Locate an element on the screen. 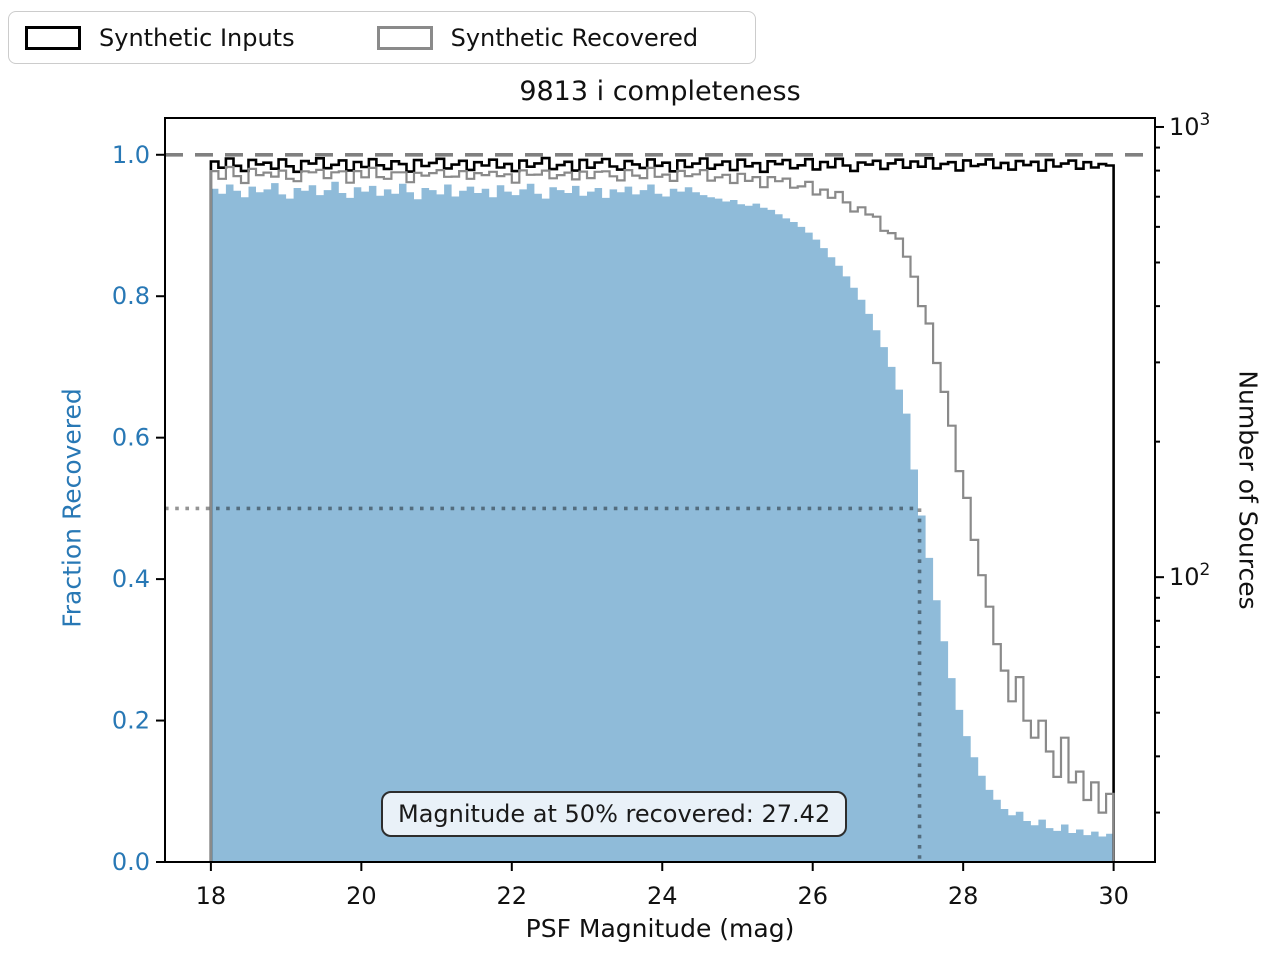 Image resolution: width=1285 pixels, height=967 pixels. y-axis-label-left: Fraction Recovered is located at coordinates (72, 508).